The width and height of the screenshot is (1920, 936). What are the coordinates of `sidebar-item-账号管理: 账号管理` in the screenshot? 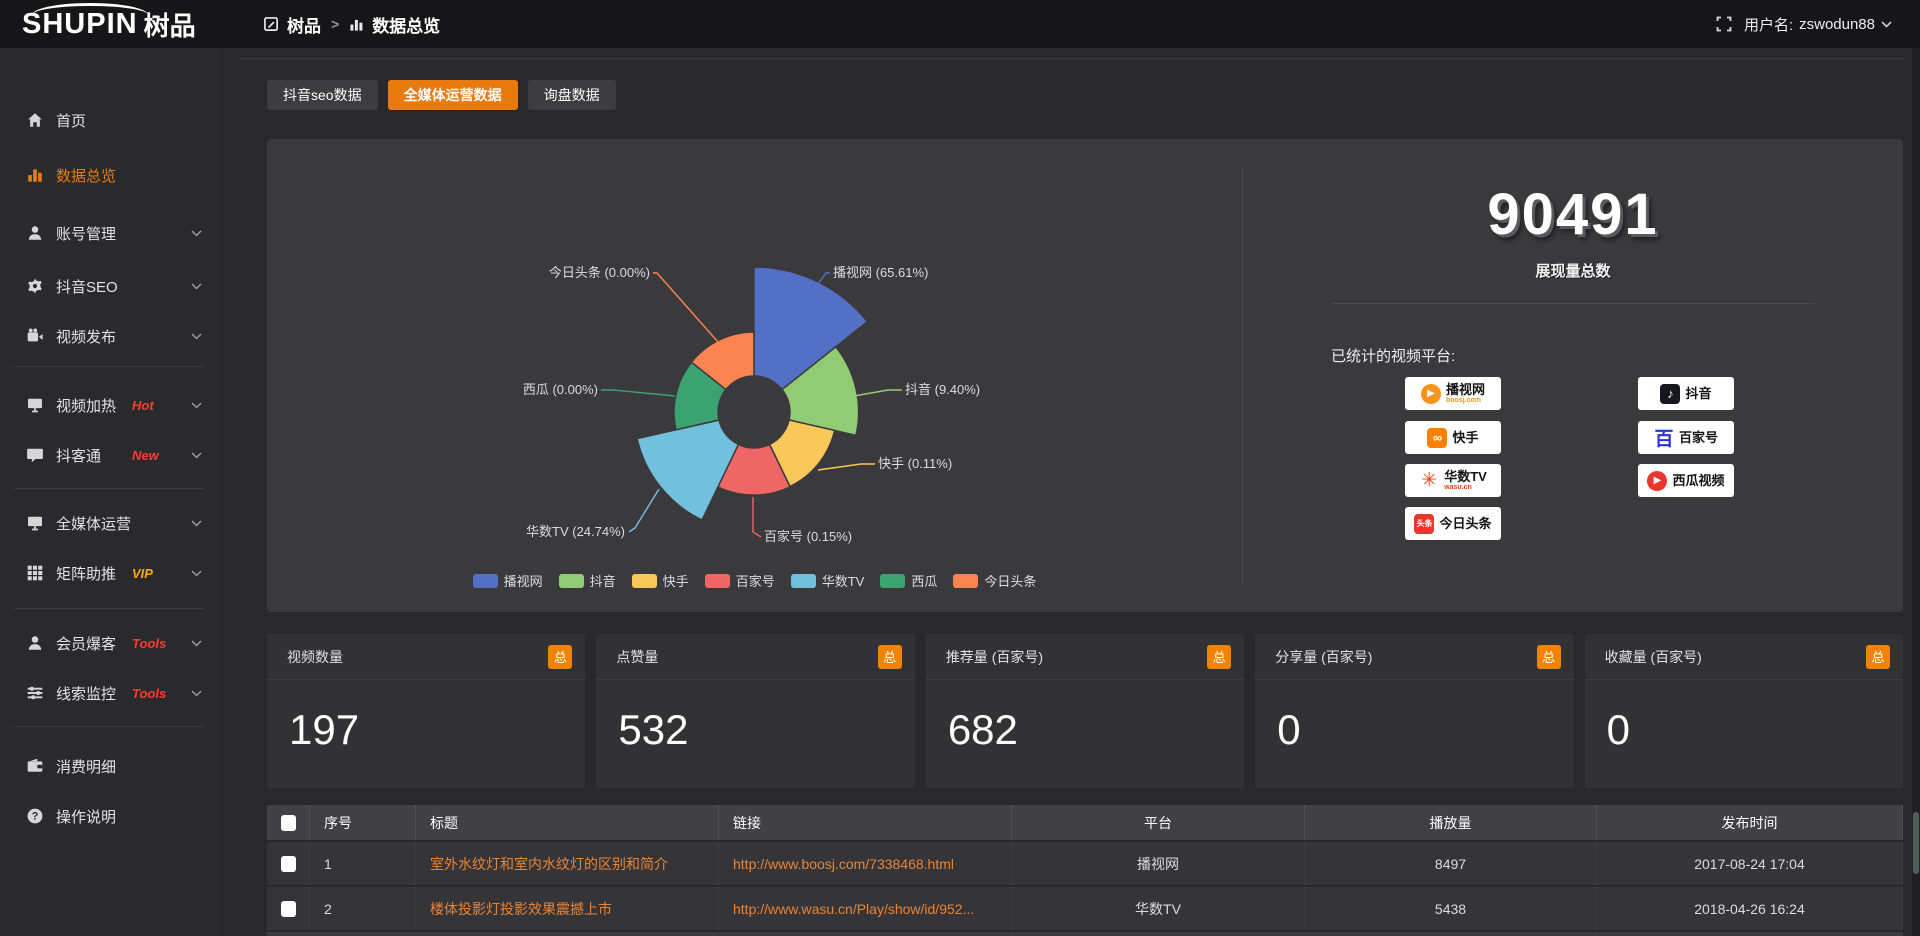 It's located at (109, 233).